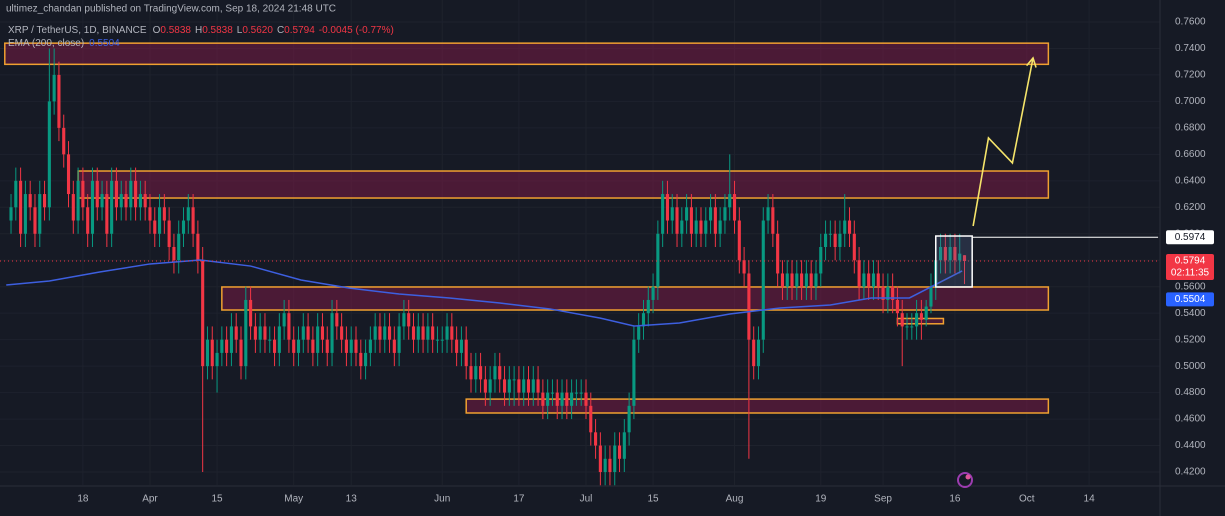 Image resolution: width=1225 pixels, height=516 pixels. What do you see at coordinates (955, 499) in the screenshot?
I see `x-tick-label: 16` at bounding box center [955, 499].